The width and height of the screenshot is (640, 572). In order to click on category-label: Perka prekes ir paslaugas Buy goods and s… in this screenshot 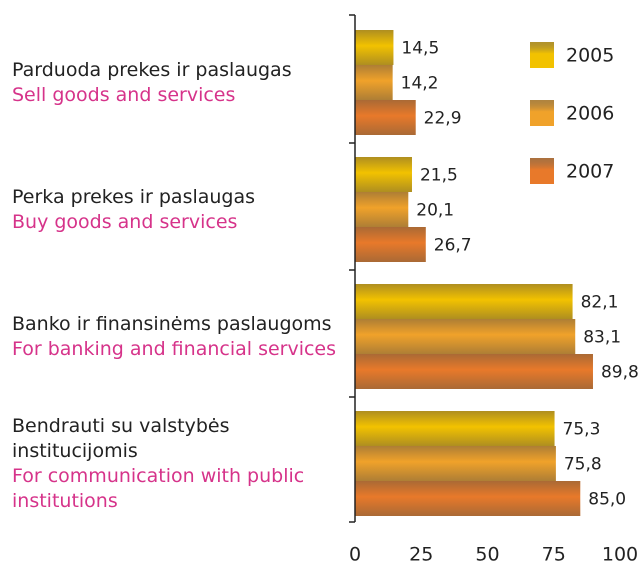, I will do `click(177, 209)`.